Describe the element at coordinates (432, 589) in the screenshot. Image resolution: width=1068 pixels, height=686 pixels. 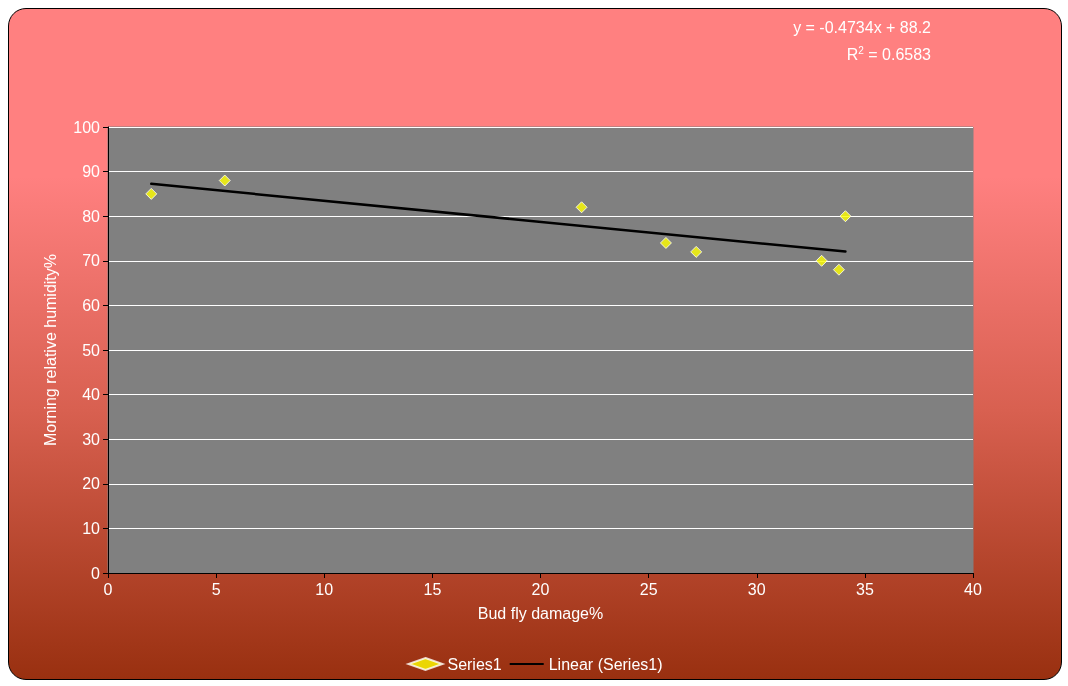
I see `x-tick-label: 15` at that location.